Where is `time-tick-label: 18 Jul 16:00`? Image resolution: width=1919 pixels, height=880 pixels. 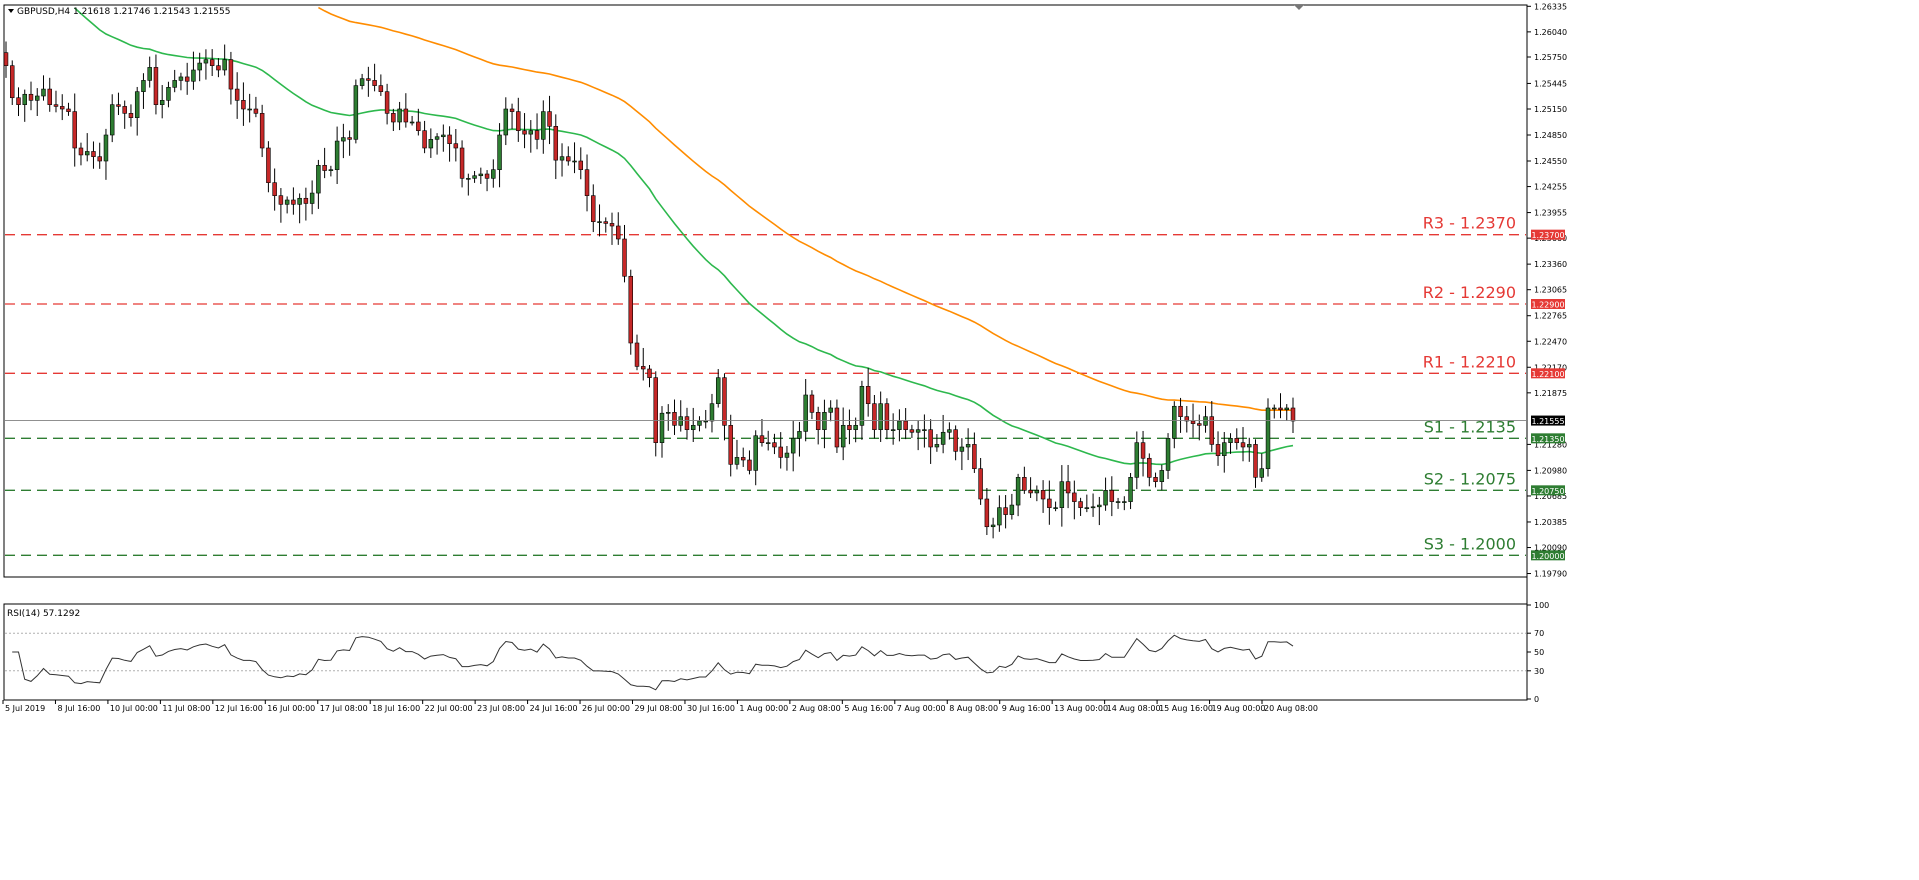
time-tick-label: 18 Jul 16:00 is located at coordinates (396, 708).